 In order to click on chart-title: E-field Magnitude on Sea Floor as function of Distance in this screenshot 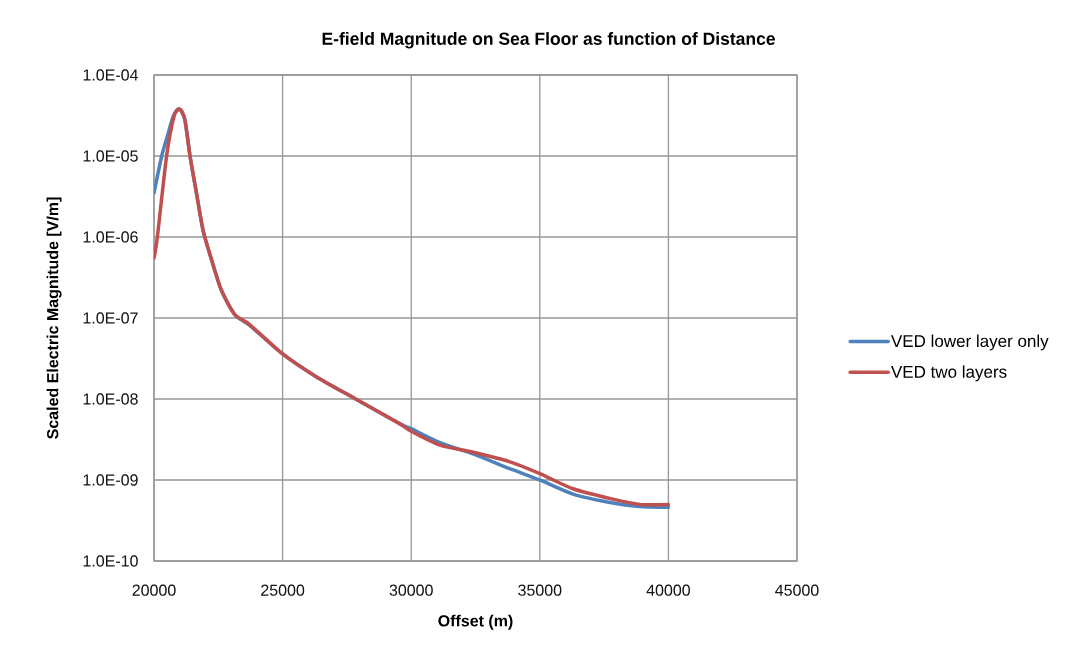, I will do `click(548, 40)`.